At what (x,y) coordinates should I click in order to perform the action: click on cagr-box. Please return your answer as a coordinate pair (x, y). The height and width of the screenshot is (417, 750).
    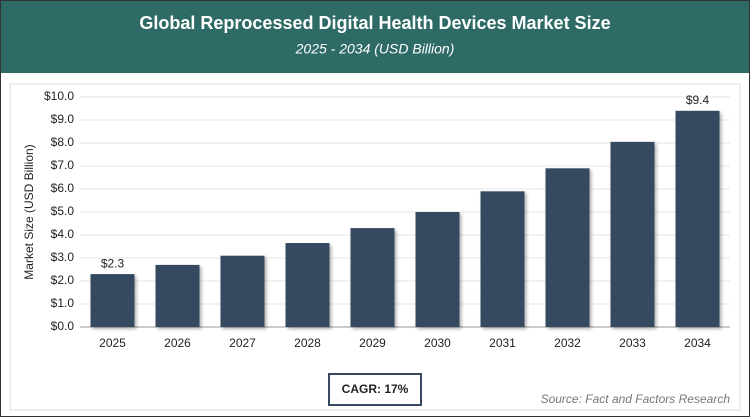
    Looking at the image, I should click on (375, 389).